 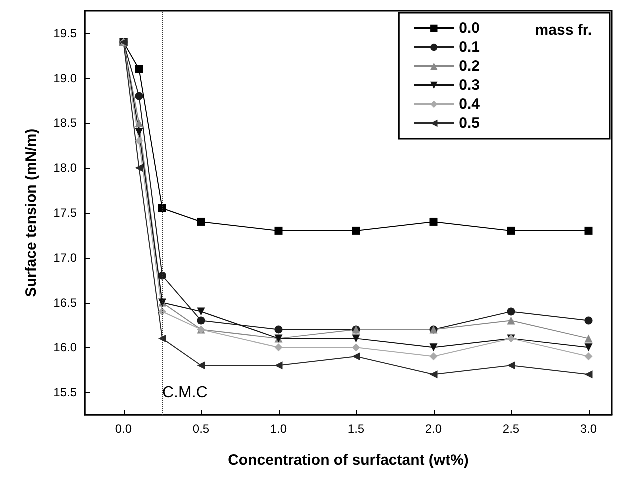 I want to click on ref-line-label: C.M.C, so click(x=185, y=393).